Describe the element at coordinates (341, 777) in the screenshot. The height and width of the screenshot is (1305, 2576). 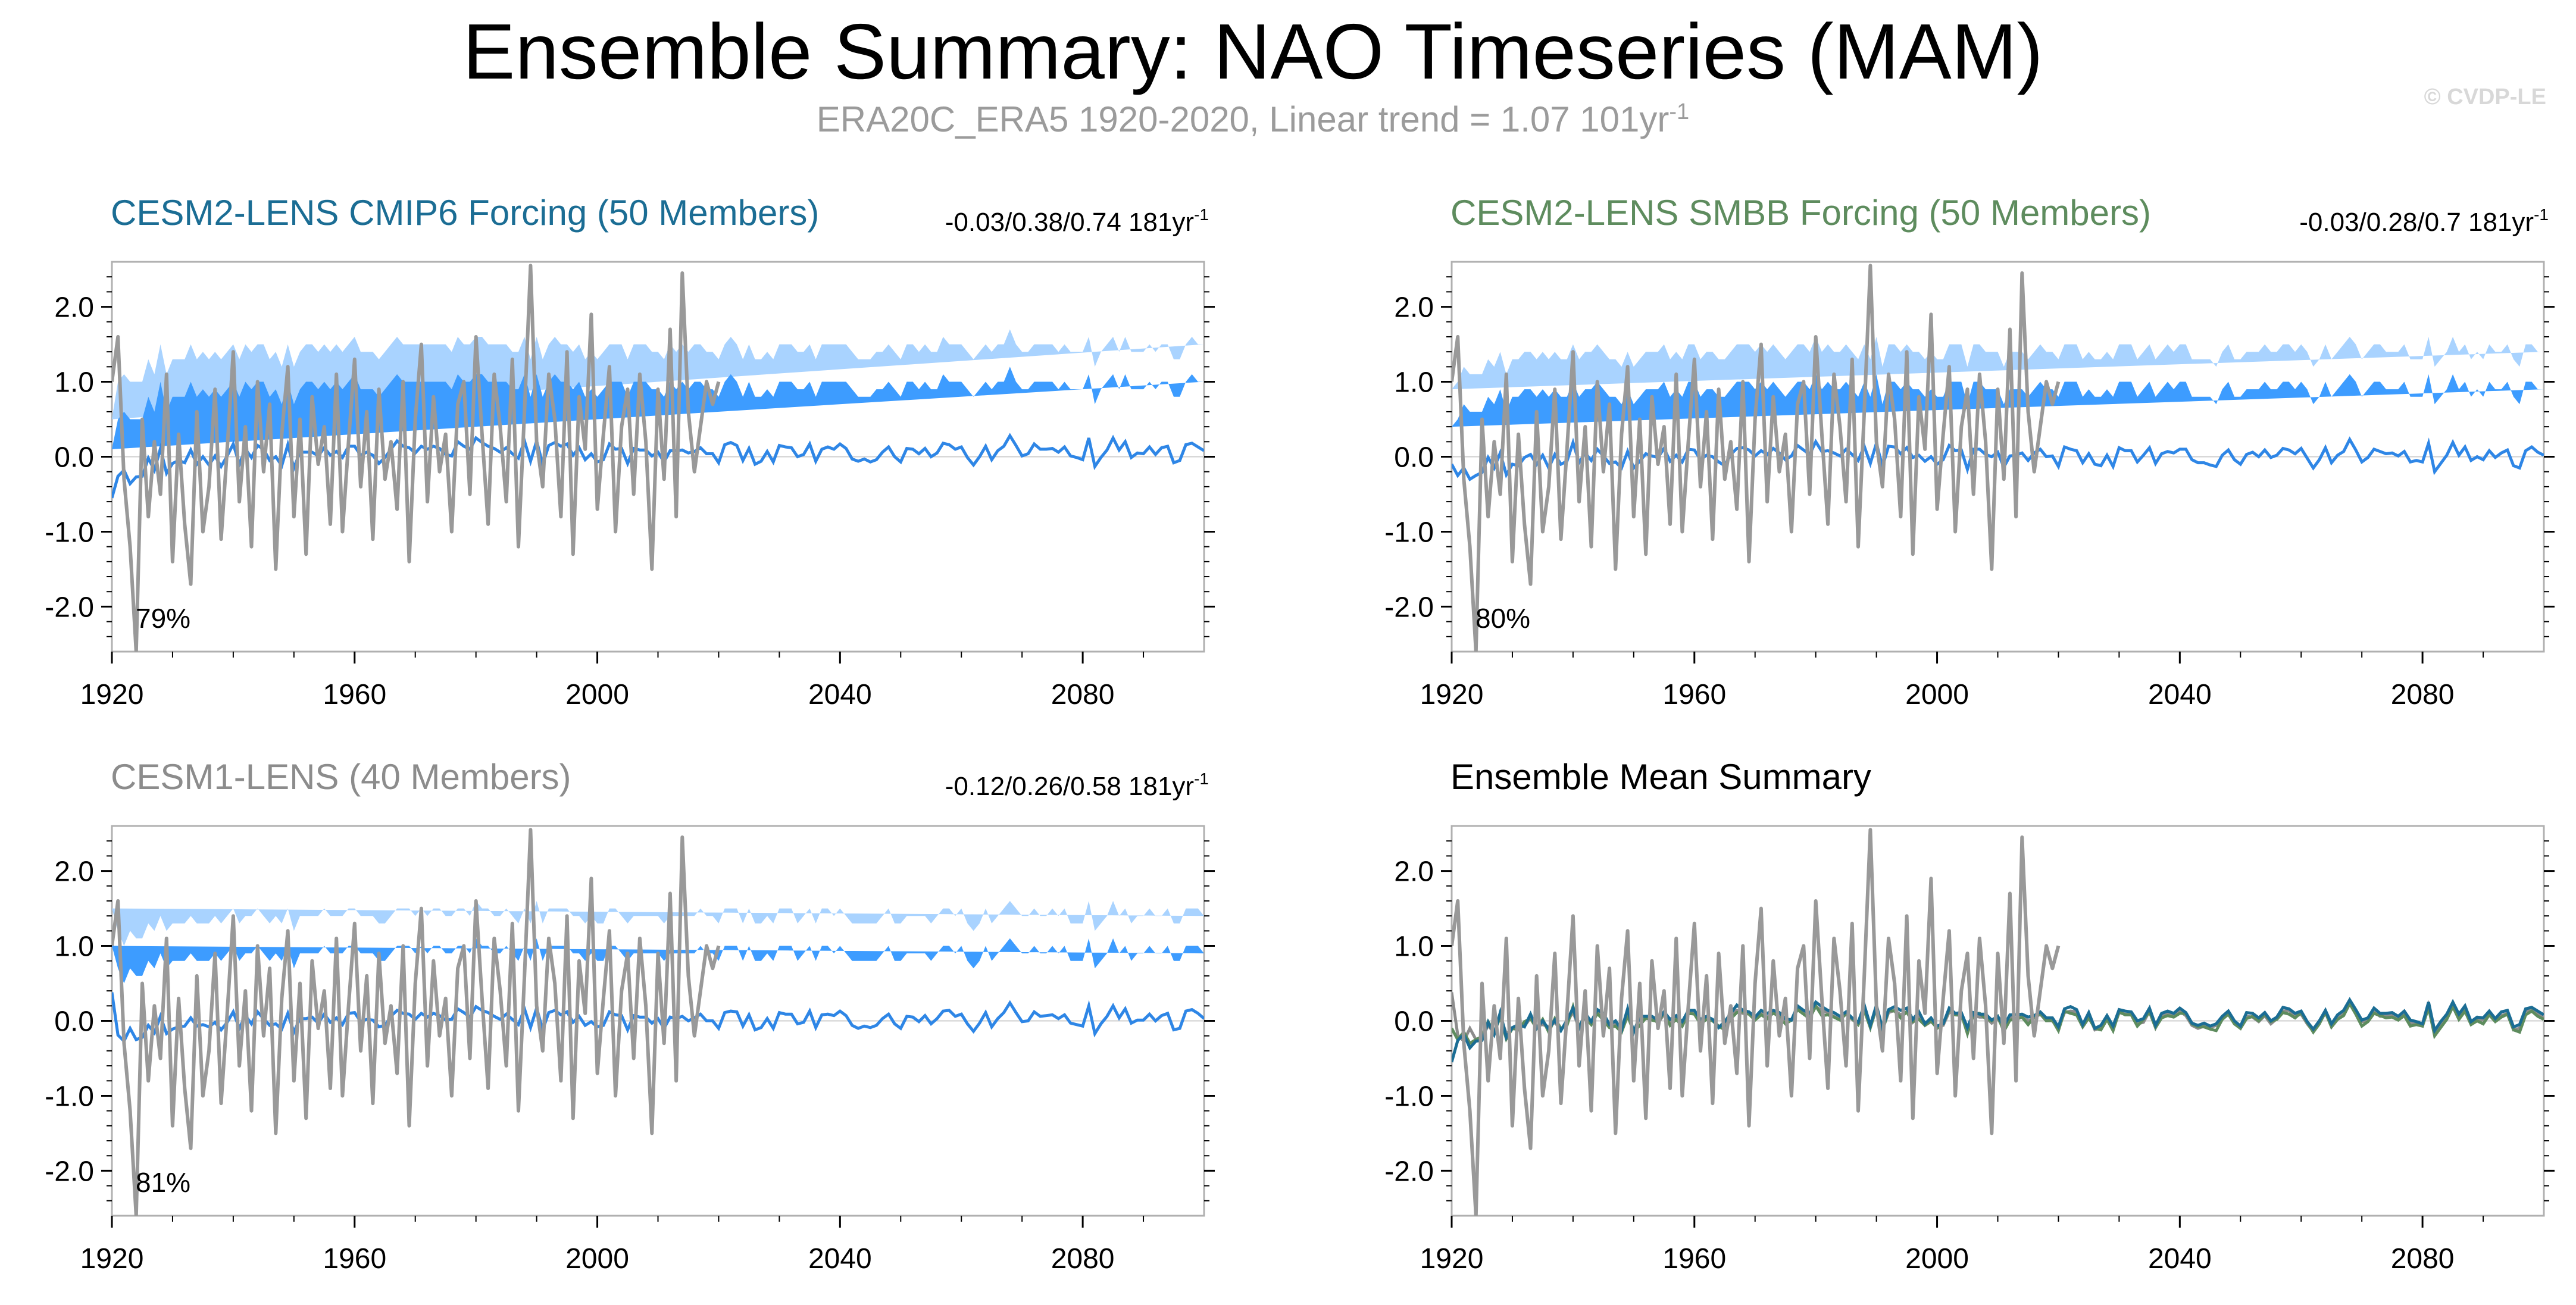
I see `panel-title: CESM1-LENS (40 Members)` at that location.